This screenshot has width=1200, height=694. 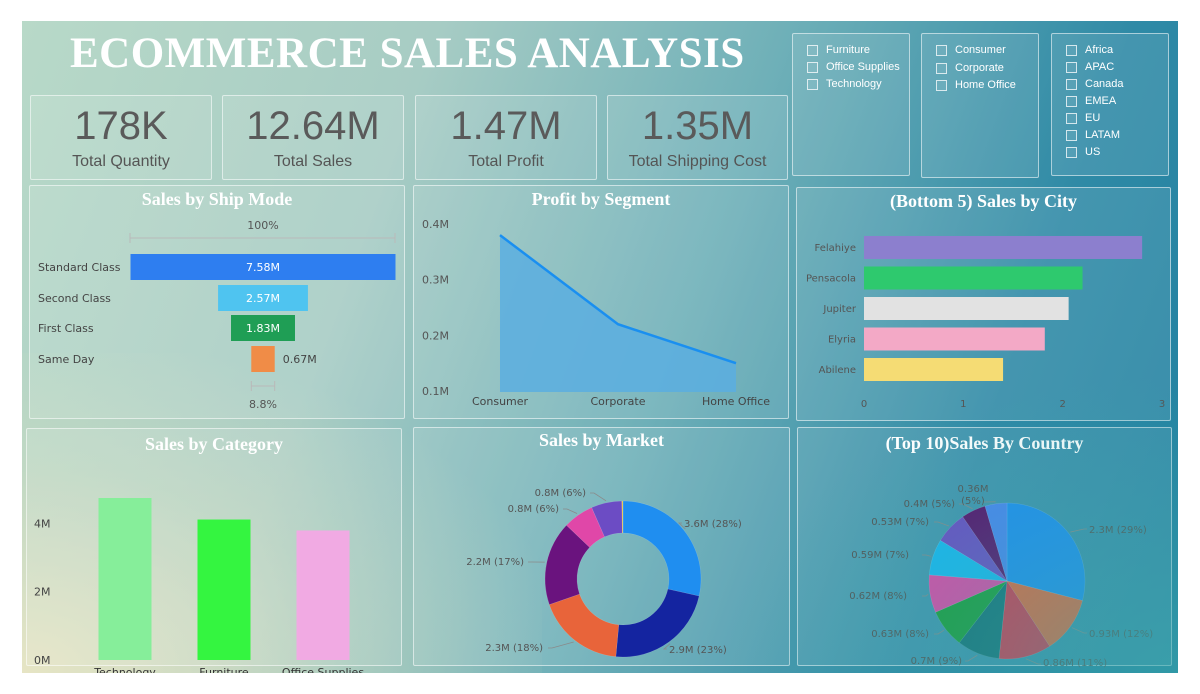 I want to click on column-bar, so click(x=323, y=595).